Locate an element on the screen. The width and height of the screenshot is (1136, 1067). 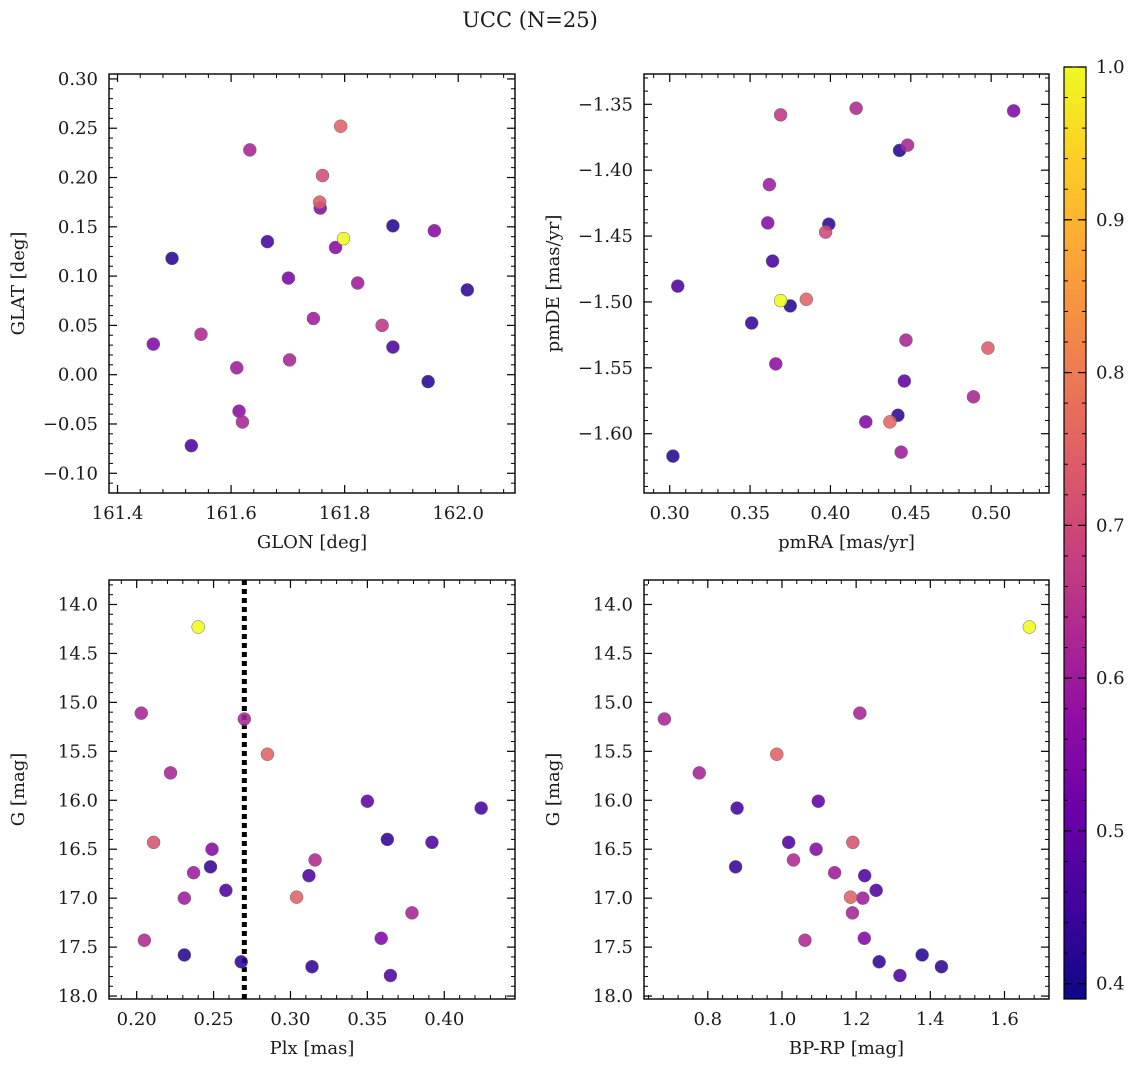
x-tick-label: 0.40 is located at coordinates (444, 1019).